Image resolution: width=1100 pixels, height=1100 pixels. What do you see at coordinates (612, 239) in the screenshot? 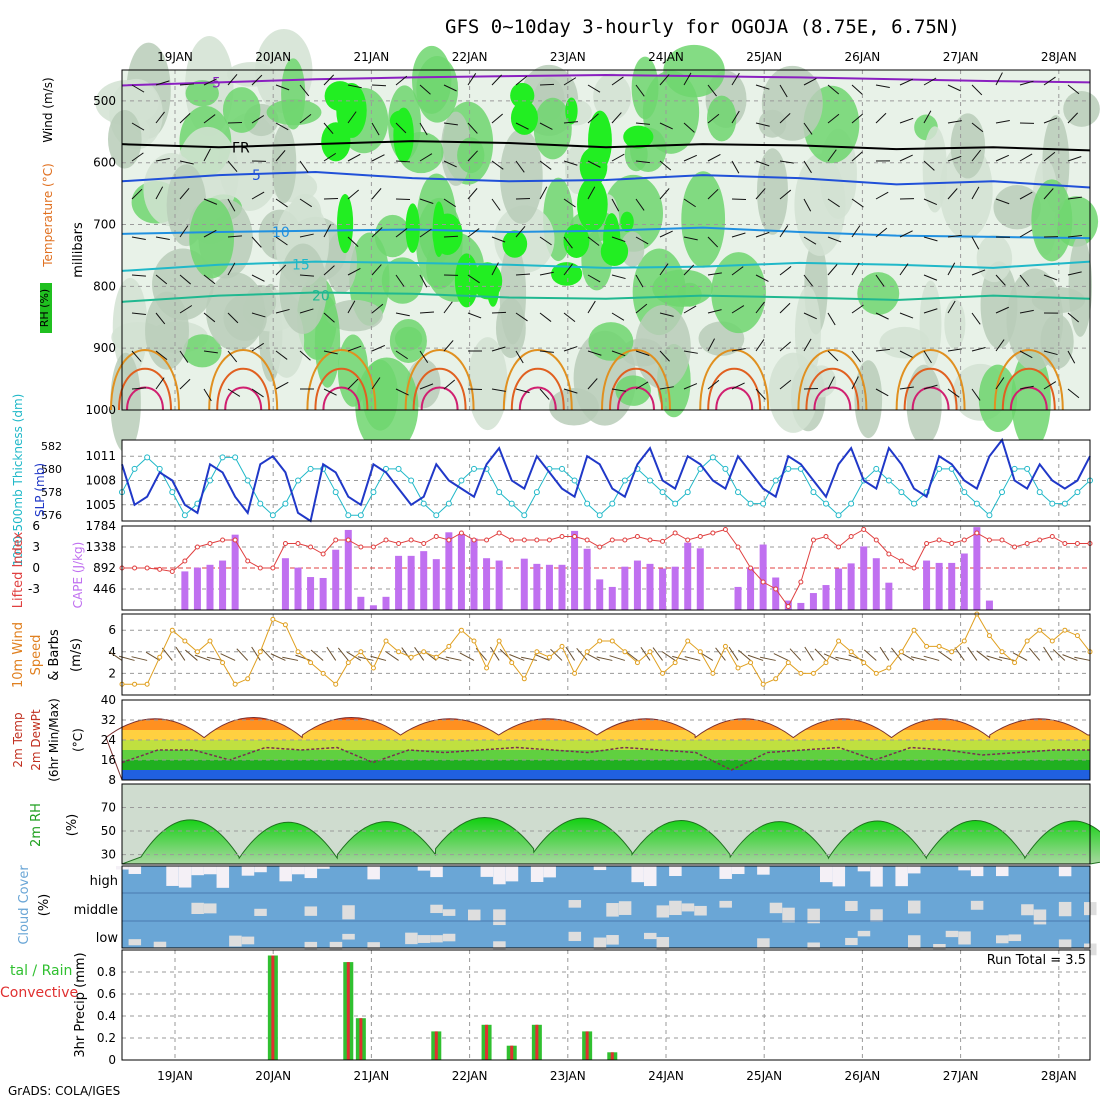
I see `rh-high-area` at bounding box center [612, 239].